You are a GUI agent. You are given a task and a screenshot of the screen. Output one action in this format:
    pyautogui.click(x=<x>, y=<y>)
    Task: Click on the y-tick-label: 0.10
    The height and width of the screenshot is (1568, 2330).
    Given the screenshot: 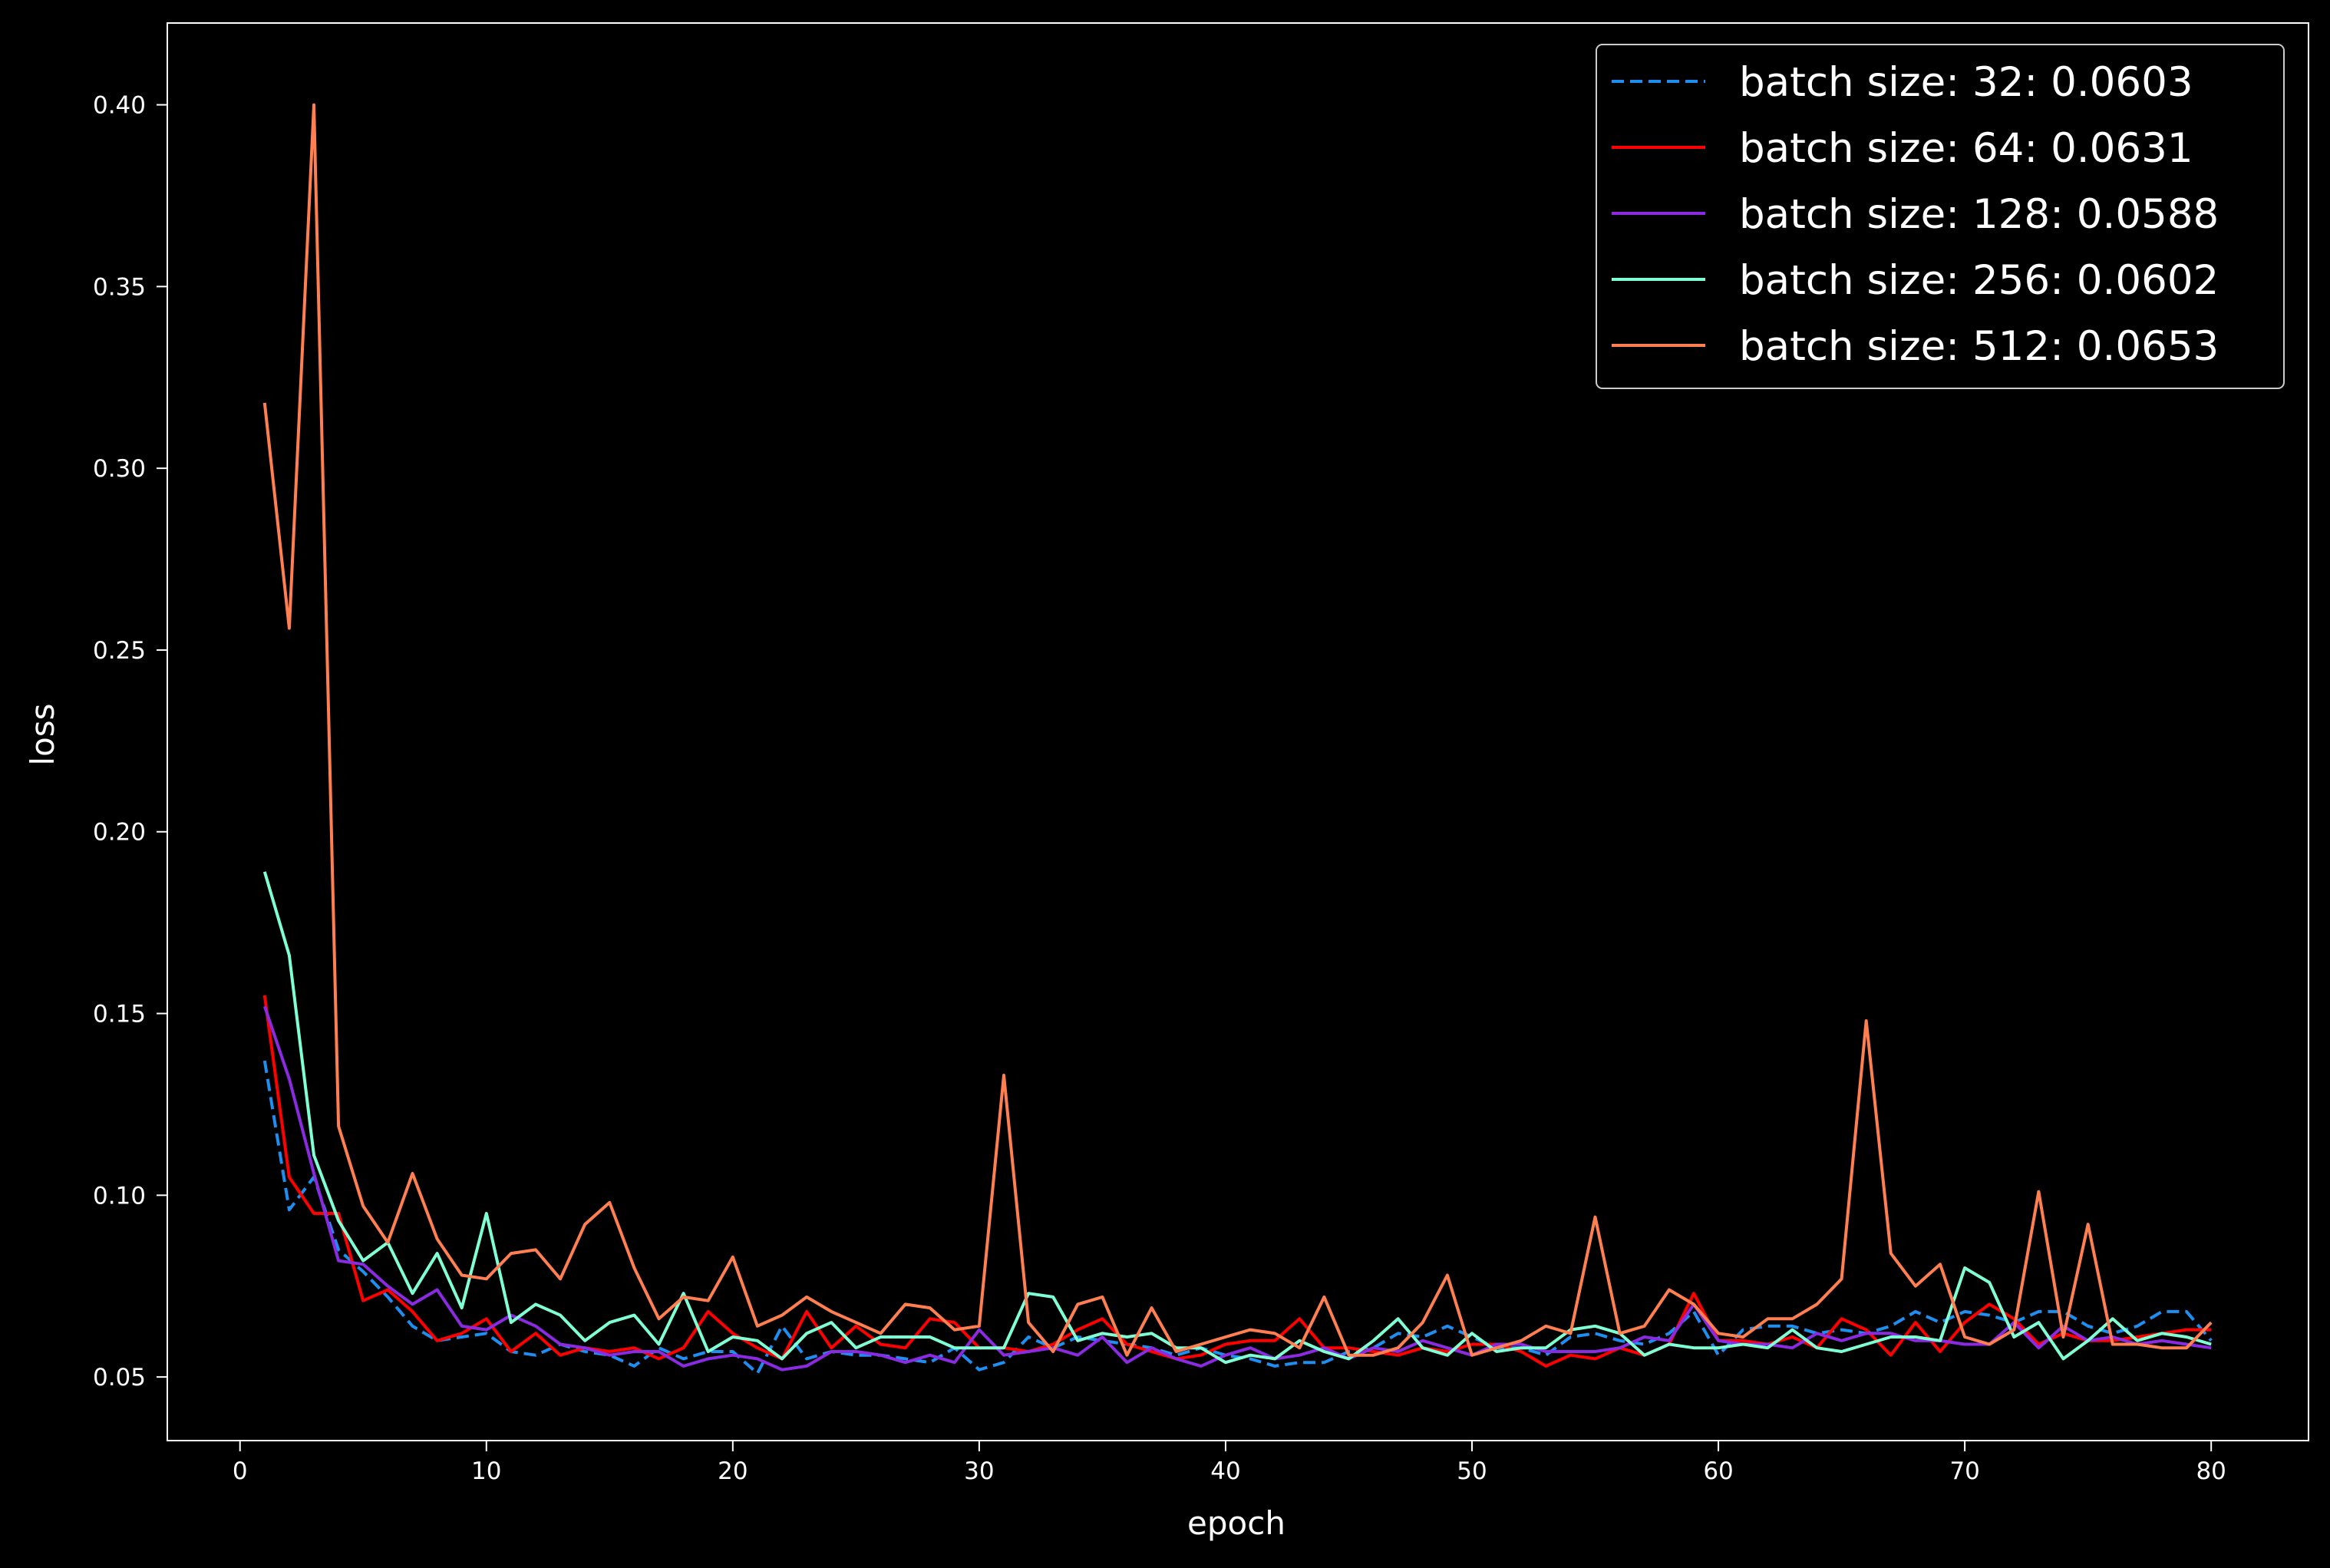 What is the action you would take?
    pyautogui.click(x=119, y=1196)
    